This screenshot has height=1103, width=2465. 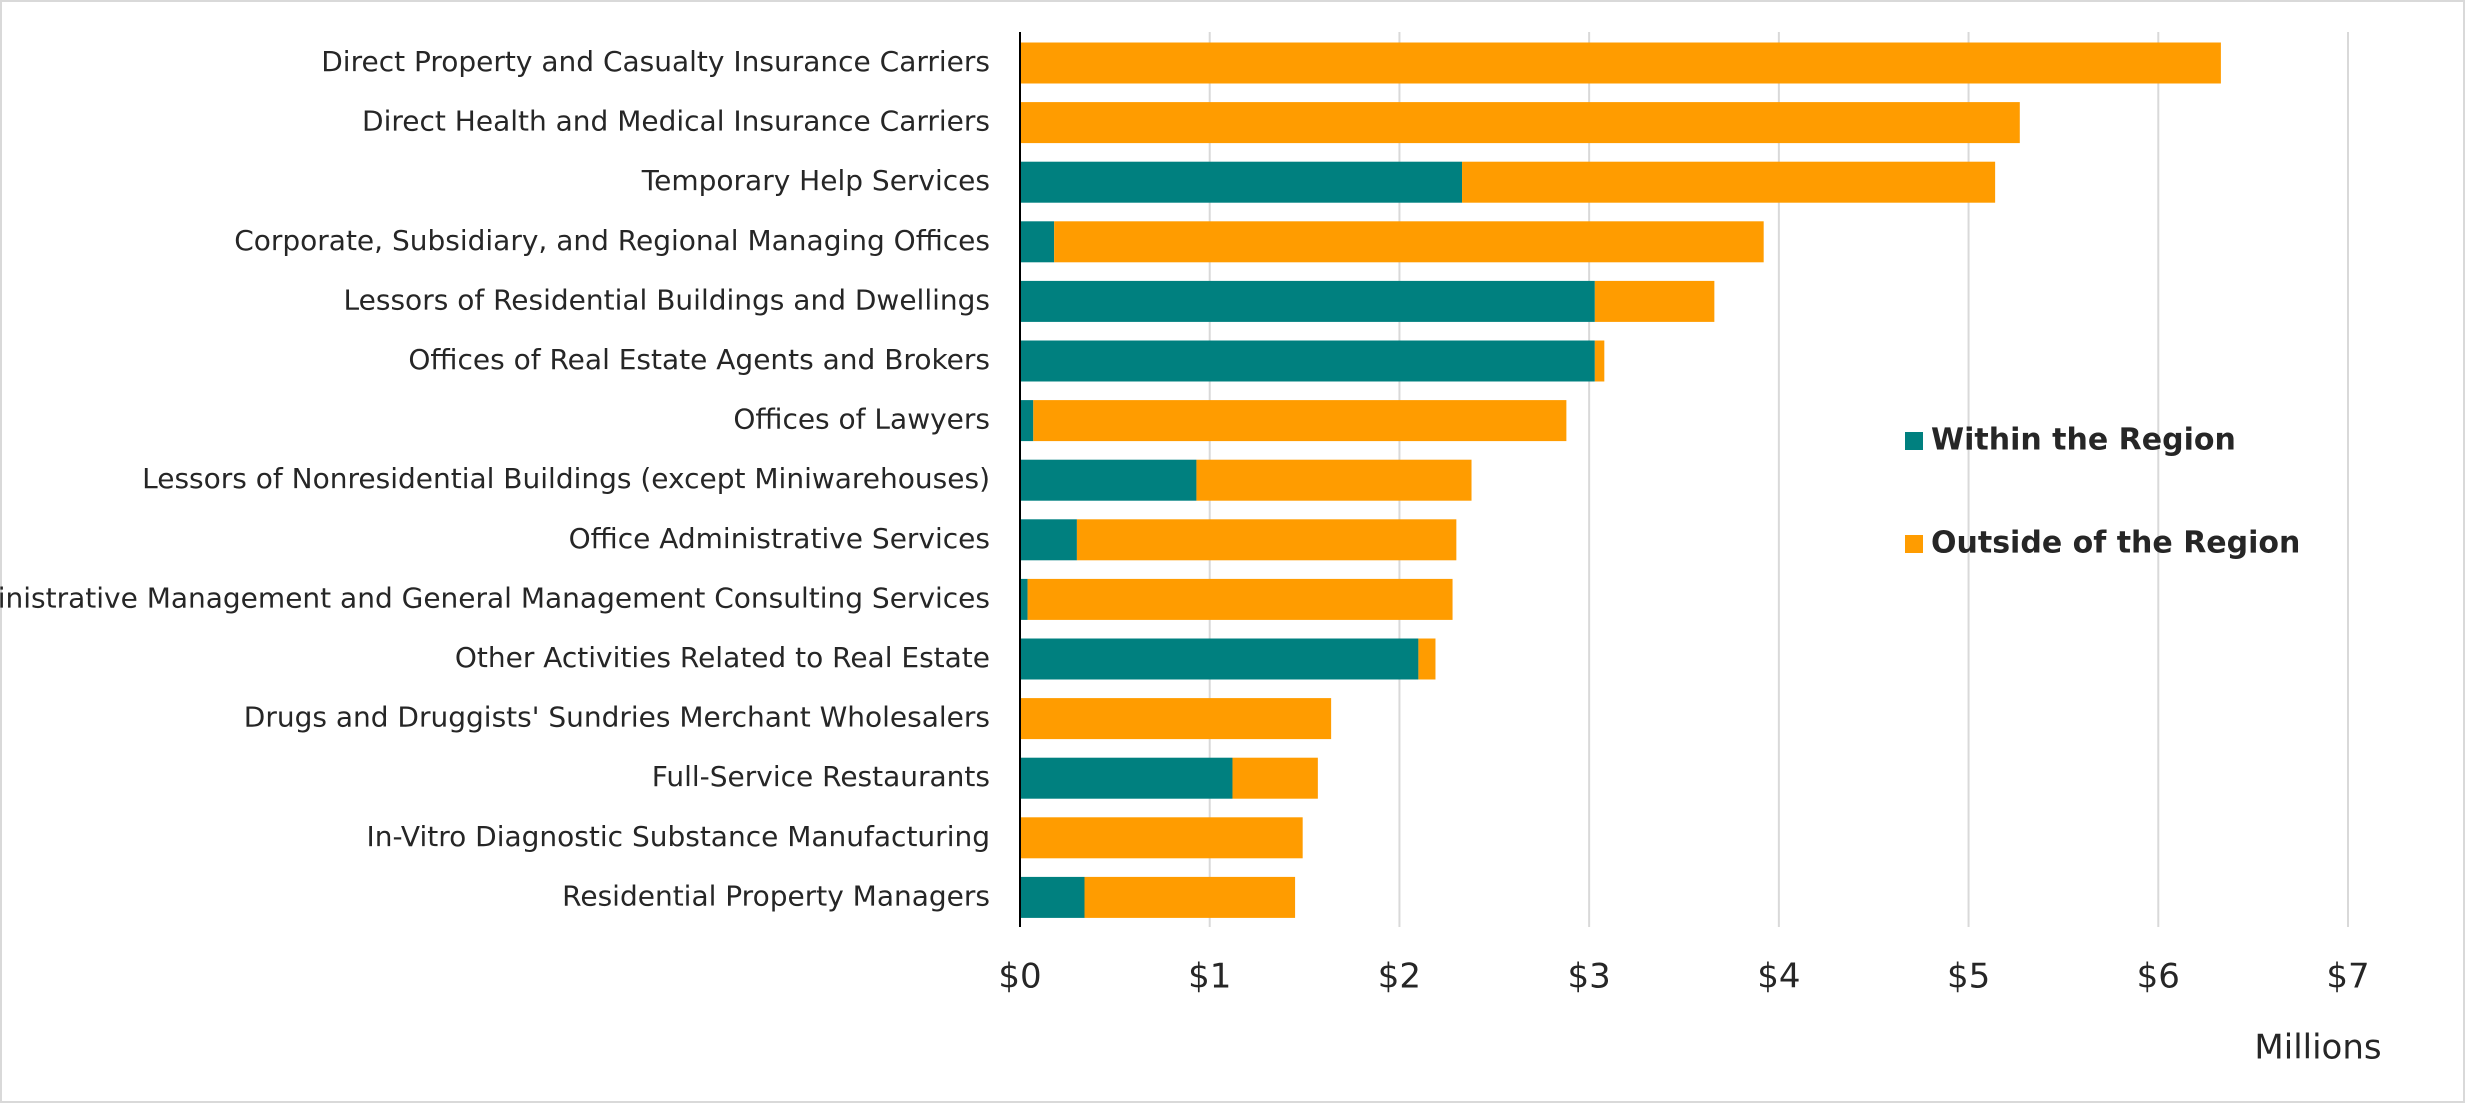 I want to click on legend-label: Within the Region, so click(x=2083, y=440).